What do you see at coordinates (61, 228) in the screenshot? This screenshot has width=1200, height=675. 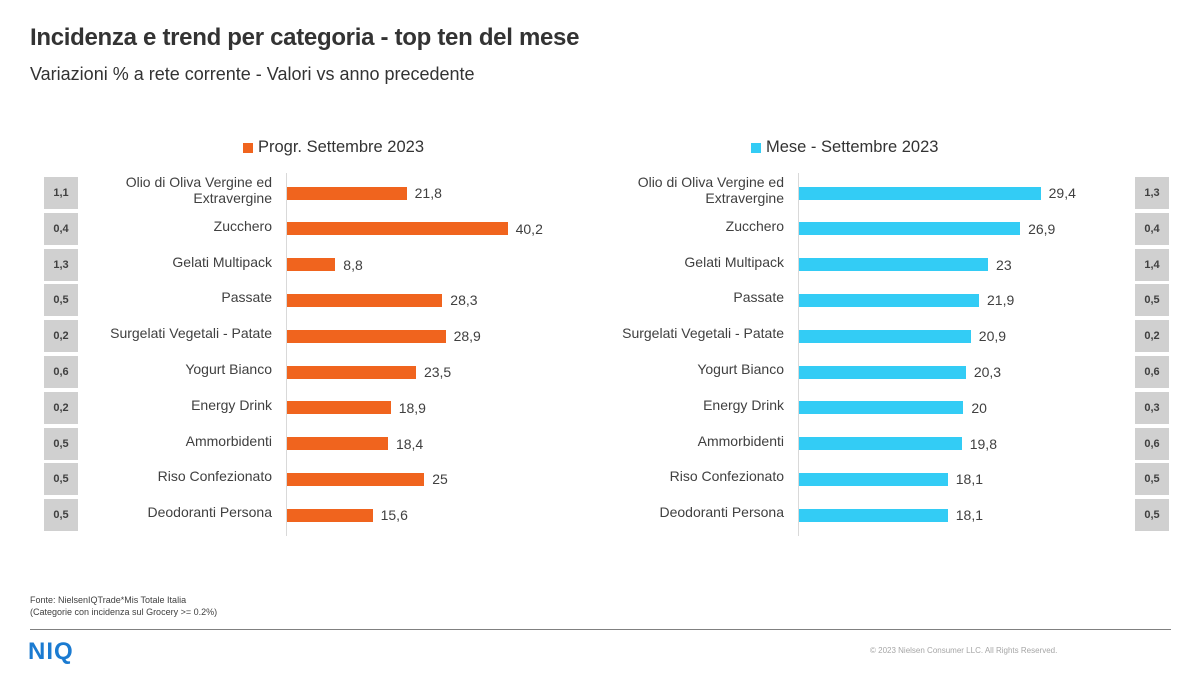 I see `incidenza-box: 0,4` at bounding box center [61, 228].